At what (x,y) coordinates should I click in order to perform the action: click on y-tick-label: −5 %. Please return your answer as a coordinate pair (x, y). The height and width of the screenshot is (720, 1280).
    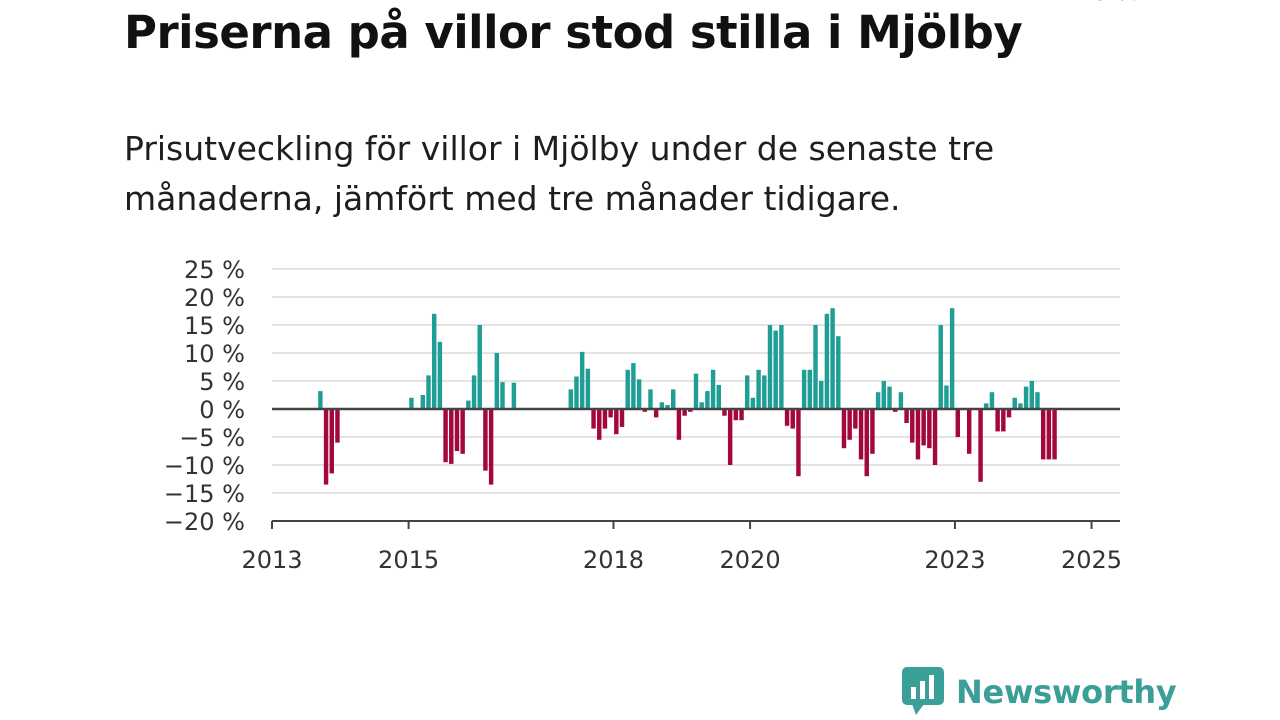
    Looking at the image, I should click on (212, 438).